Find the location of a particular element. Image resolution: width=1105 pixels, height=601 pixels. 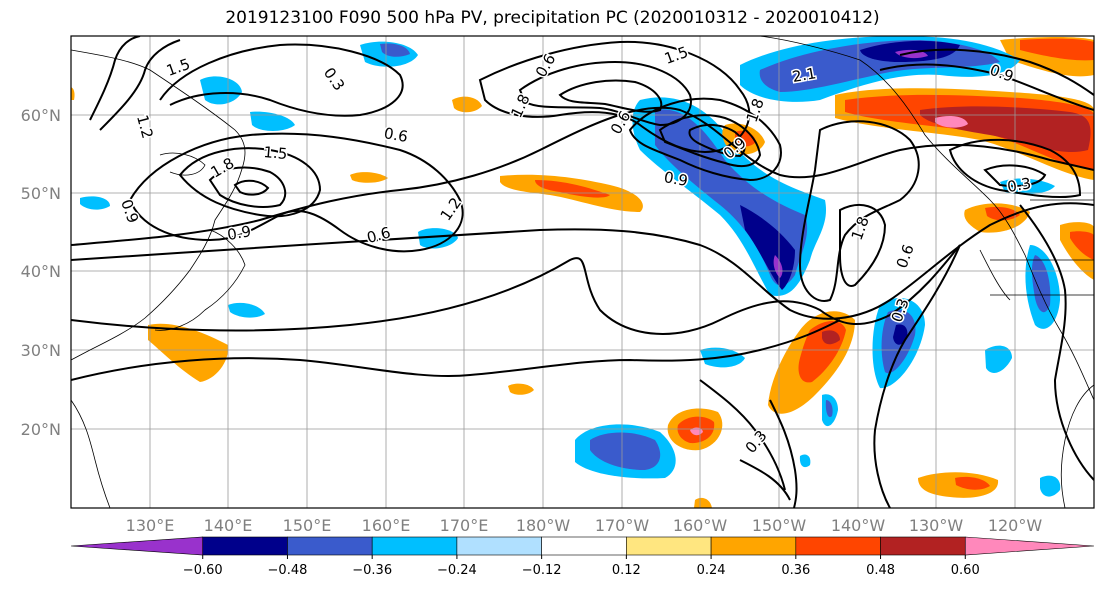

lon-label-150e: 150°E is located at coordinates (307, 525).